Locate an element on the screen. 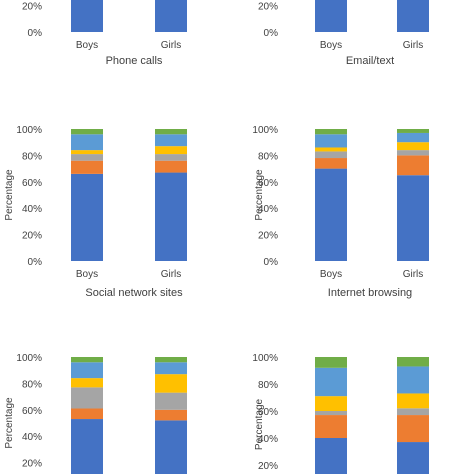 Image resolution: width=474 pixels, height=474 pixels. panel-title: Phone calls is located at coordinates (134, 61).